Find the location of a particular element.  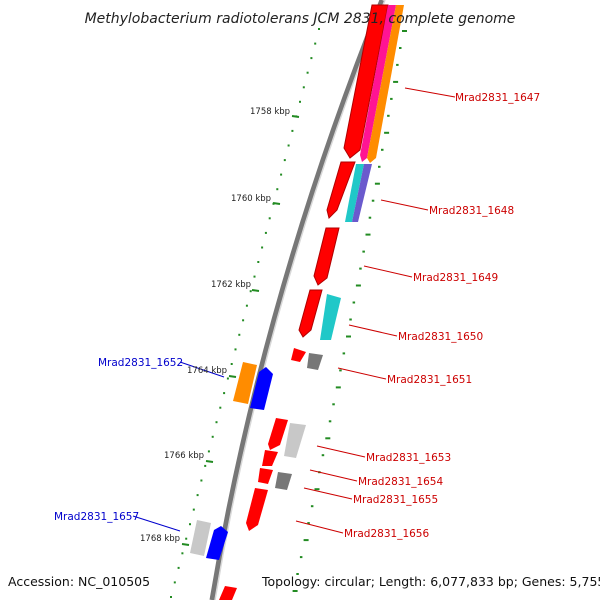

tick-label: 1760 kbp is located at coordinates (251, 199).